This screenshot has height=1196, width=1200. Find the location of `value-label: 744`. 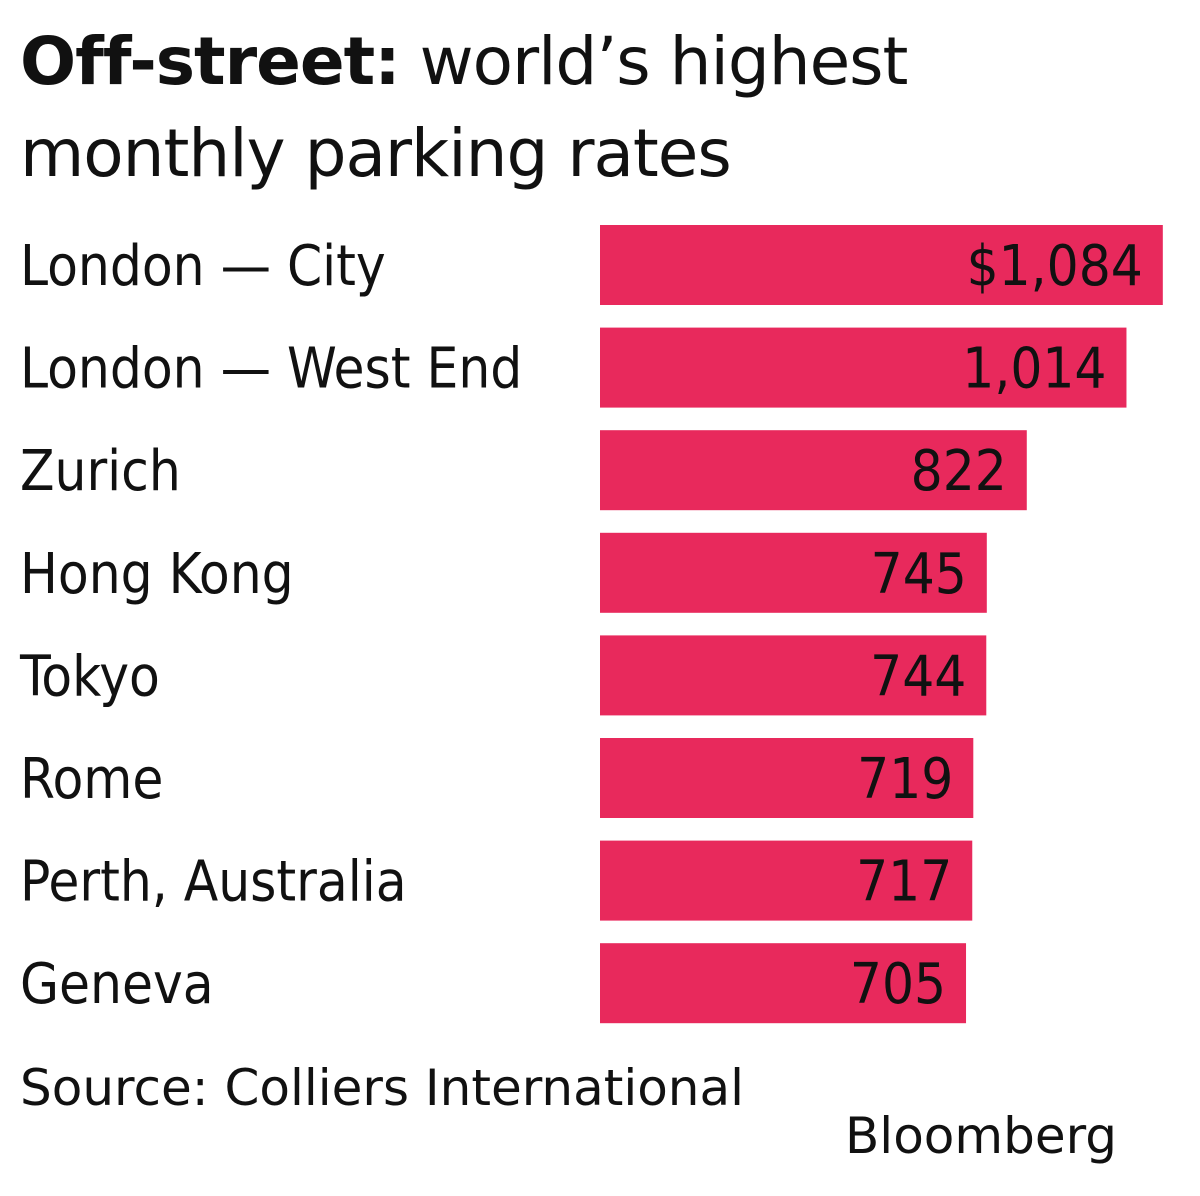

value-label: 744 is located at coordinates (918, 676).